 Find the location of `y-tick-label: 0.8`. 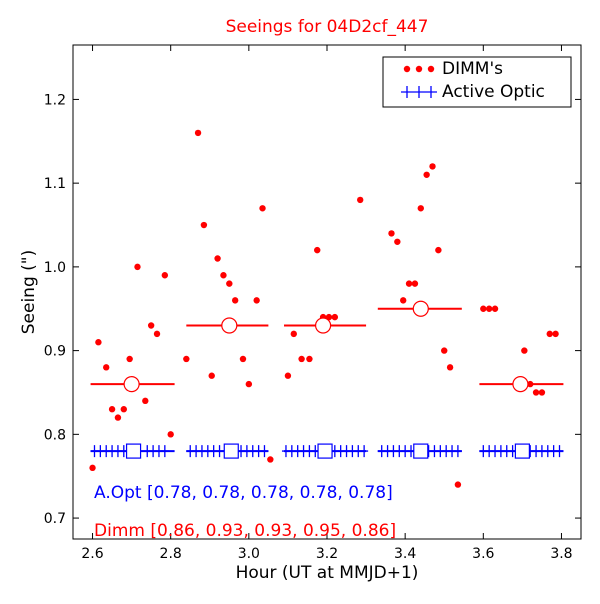

y-tick-label: 0.8 is located at coordinates (55, 435).